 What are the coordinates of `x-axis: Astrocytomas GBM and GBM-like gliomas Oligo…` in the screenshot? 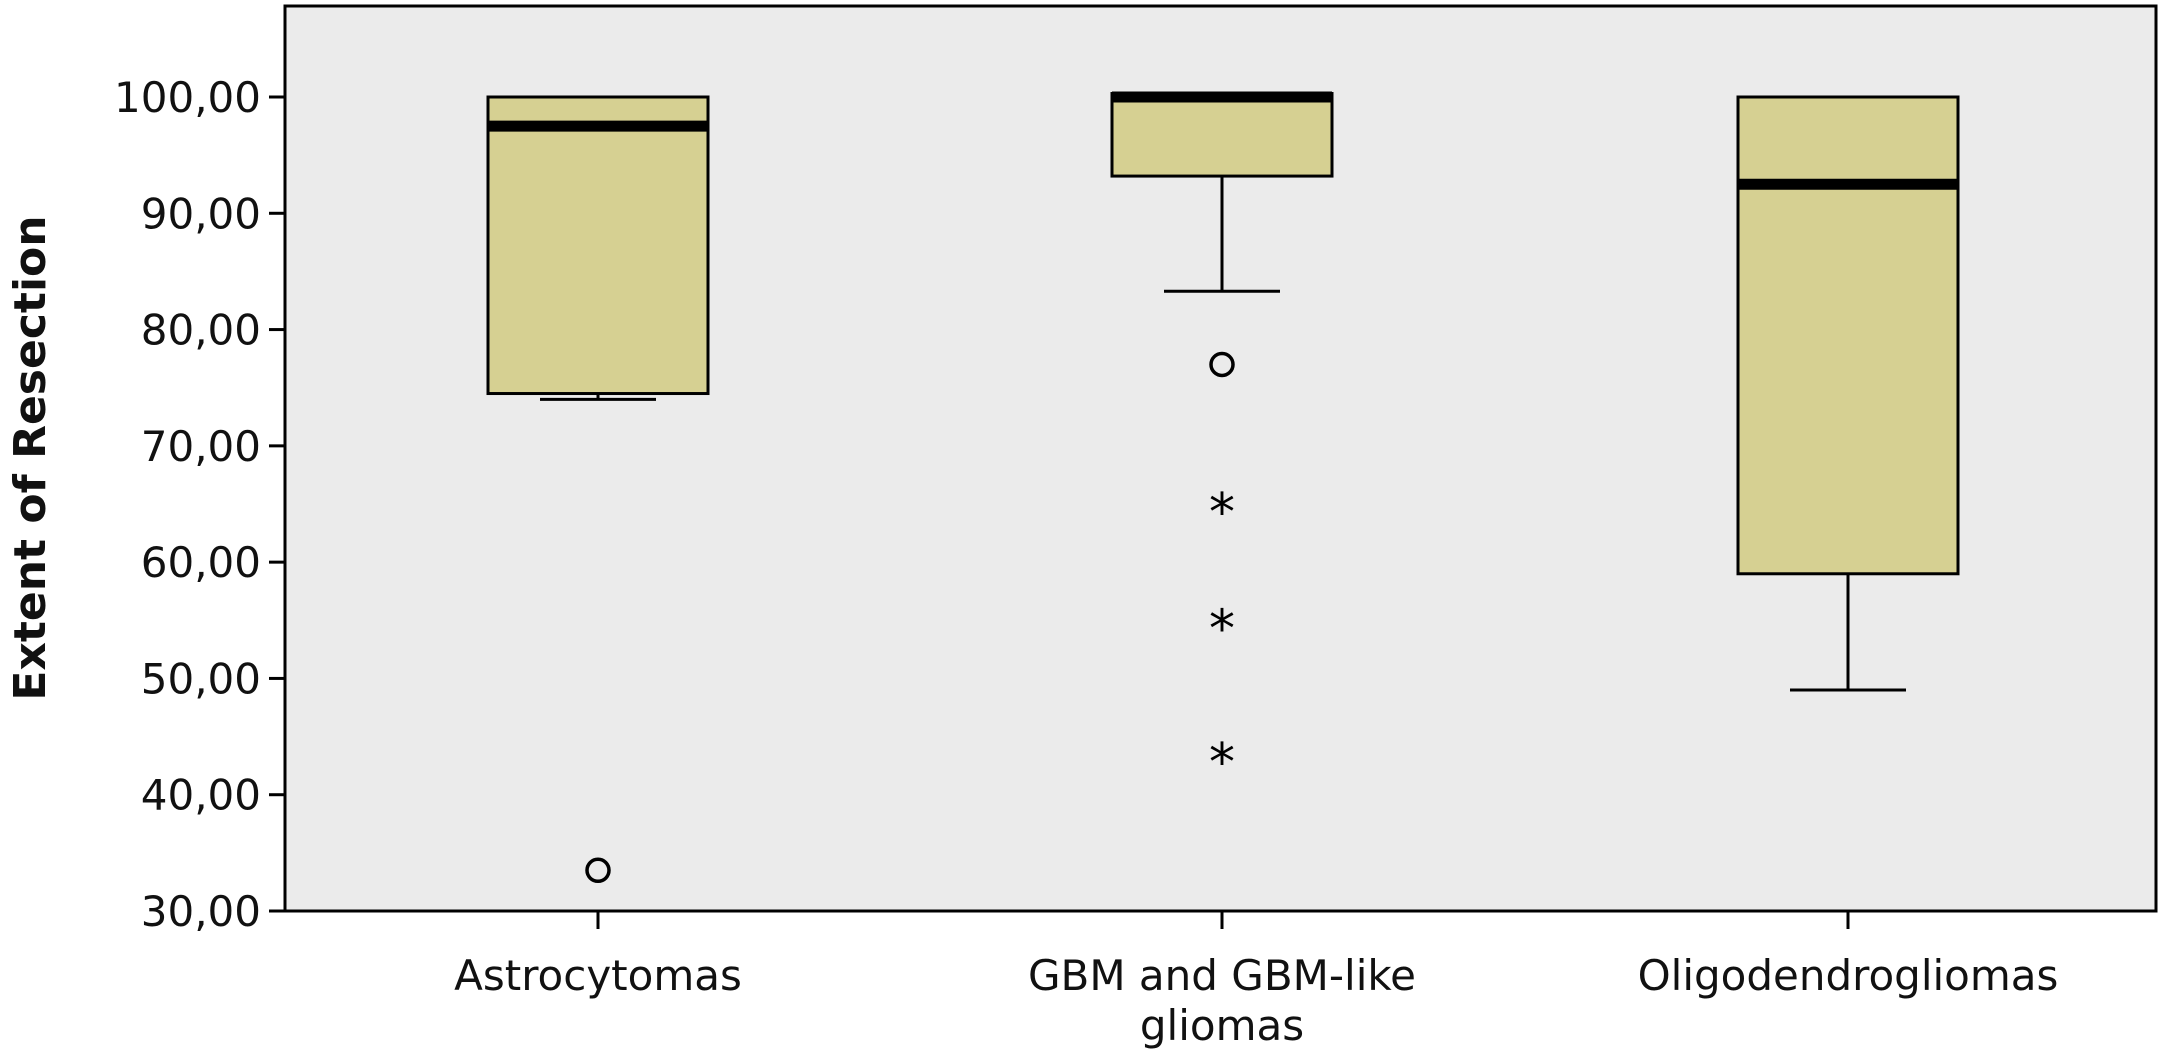 It's located at (1256, 980).